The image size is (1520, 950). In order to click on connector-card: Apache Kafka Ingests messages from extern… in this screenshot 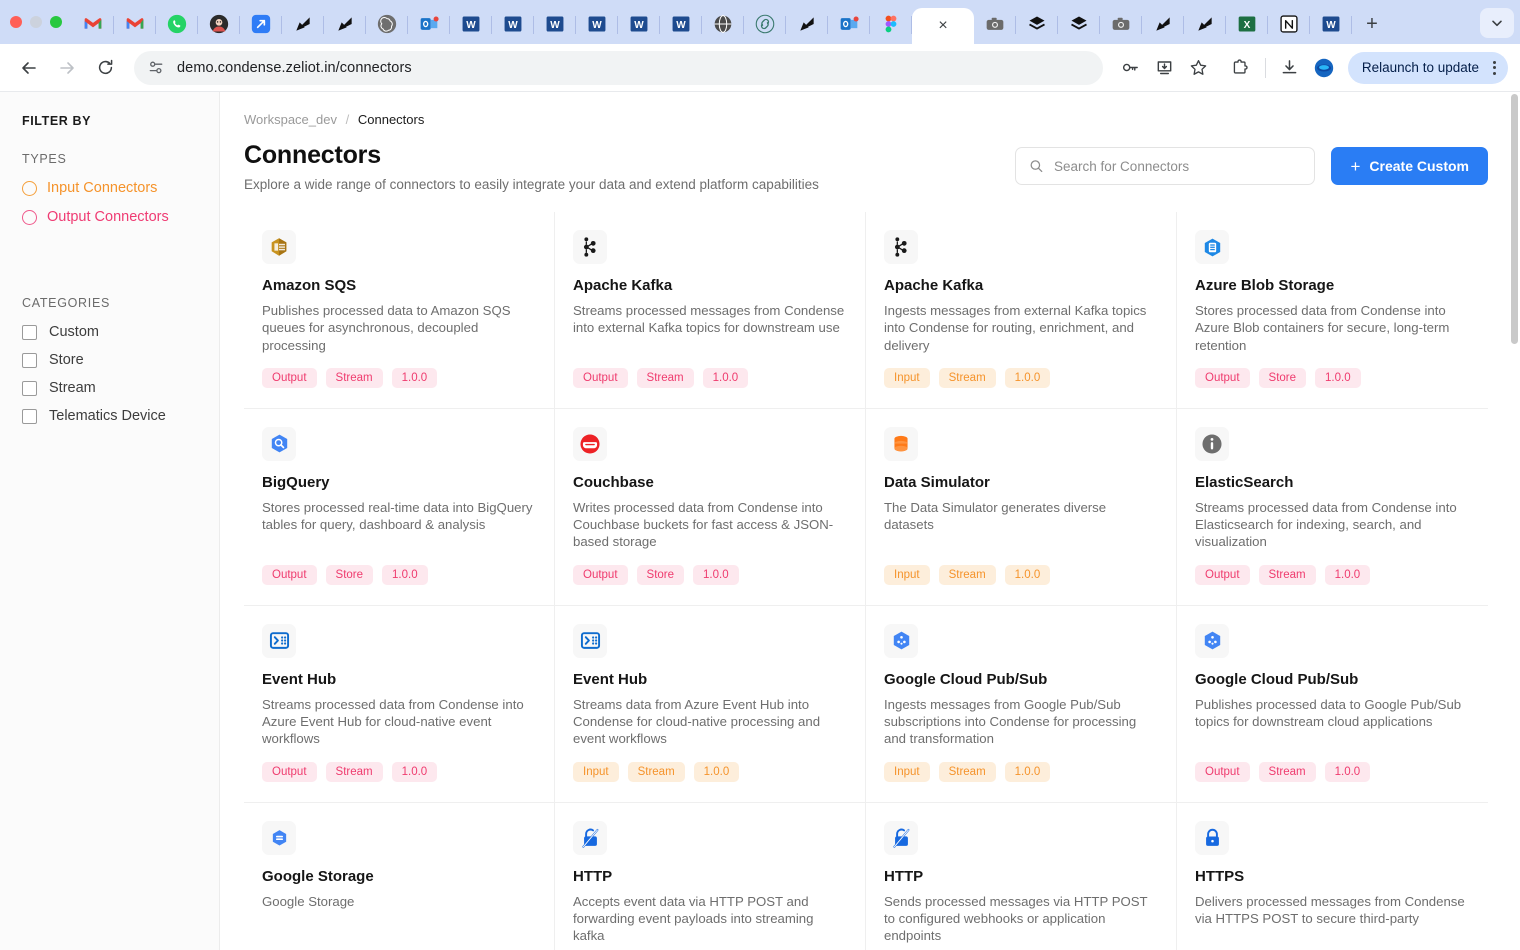, I will do `click(1021, 310)`.